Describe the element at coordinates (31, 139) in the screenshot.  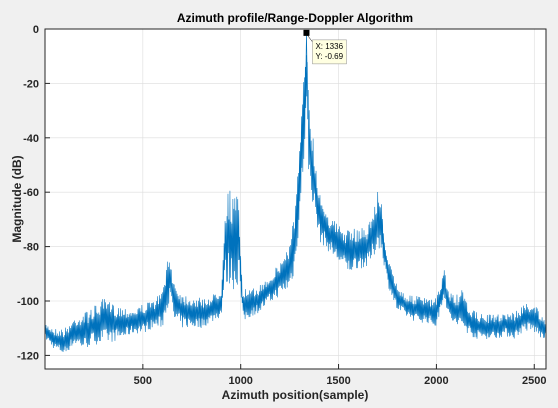
I see `y-tick-label: -40` at that location.